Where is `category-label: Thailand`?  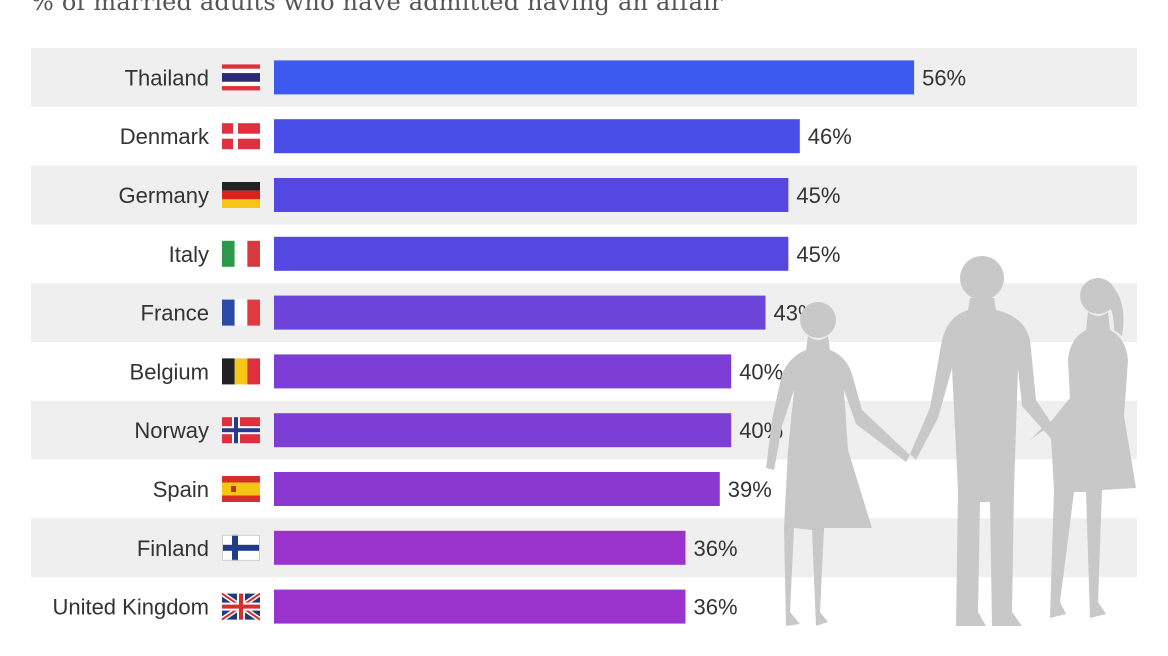 category-label: Thailand is located at coordinates (167, 77).